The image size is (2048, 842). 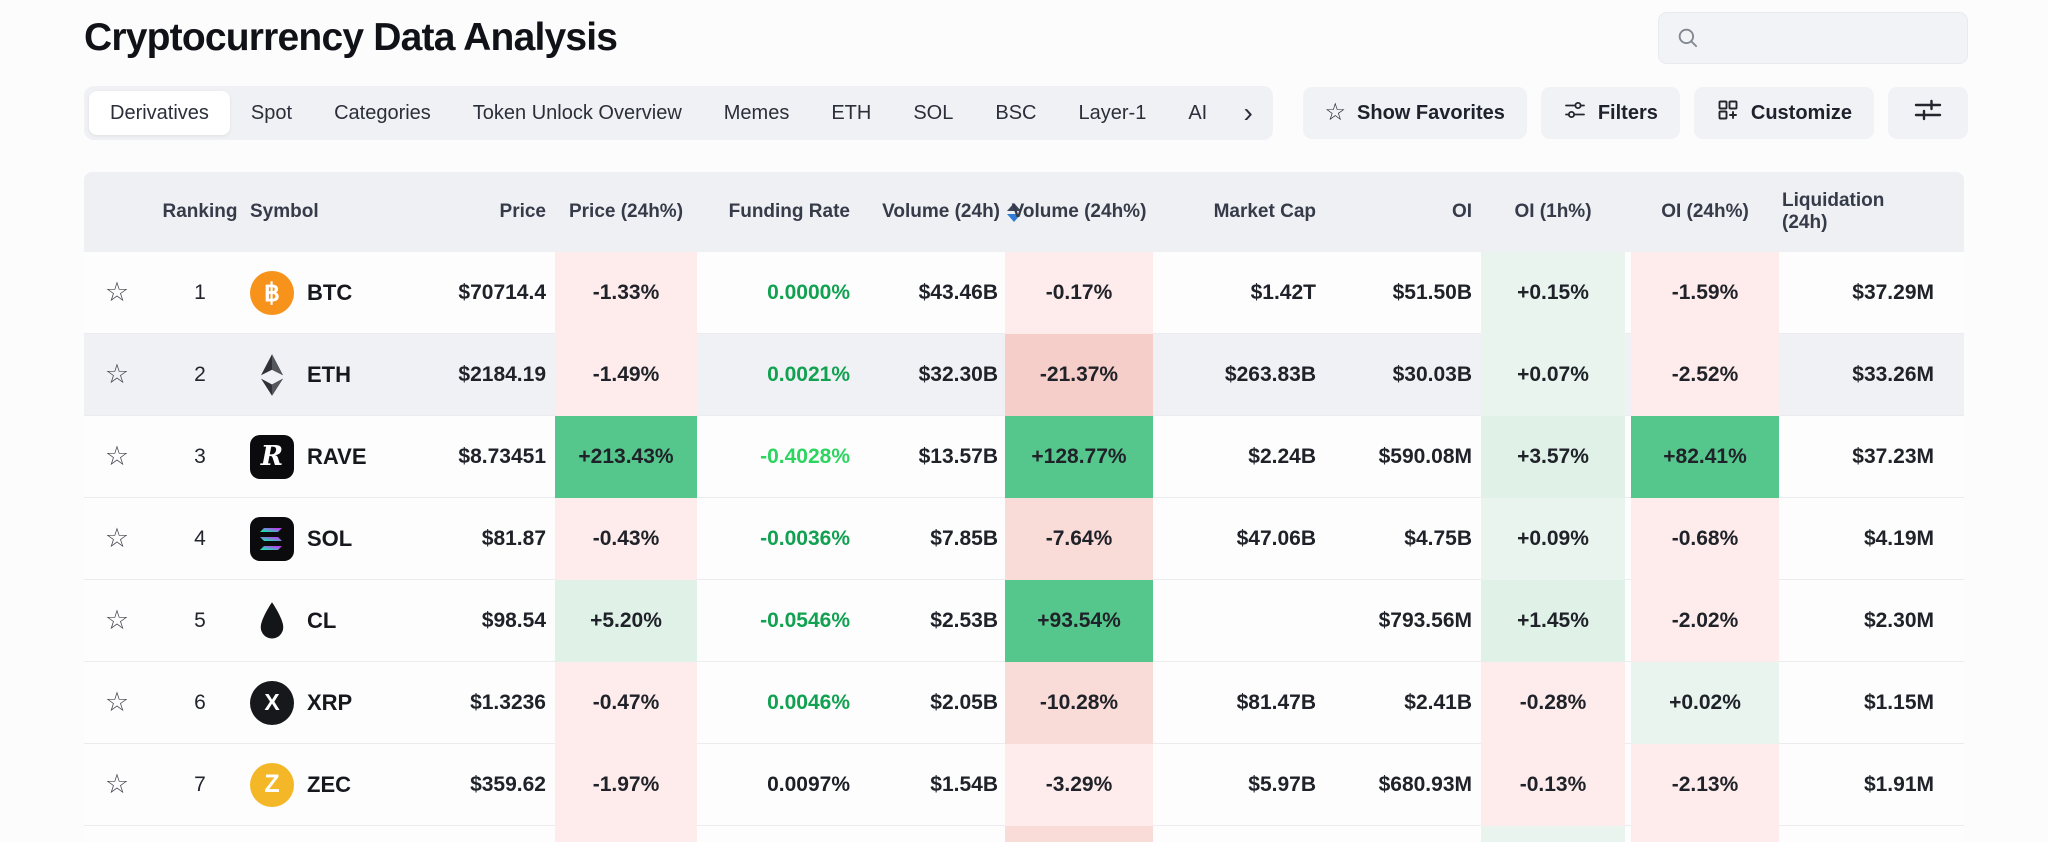 I want to click on column-settings-button, so click(x=1928, y=113).